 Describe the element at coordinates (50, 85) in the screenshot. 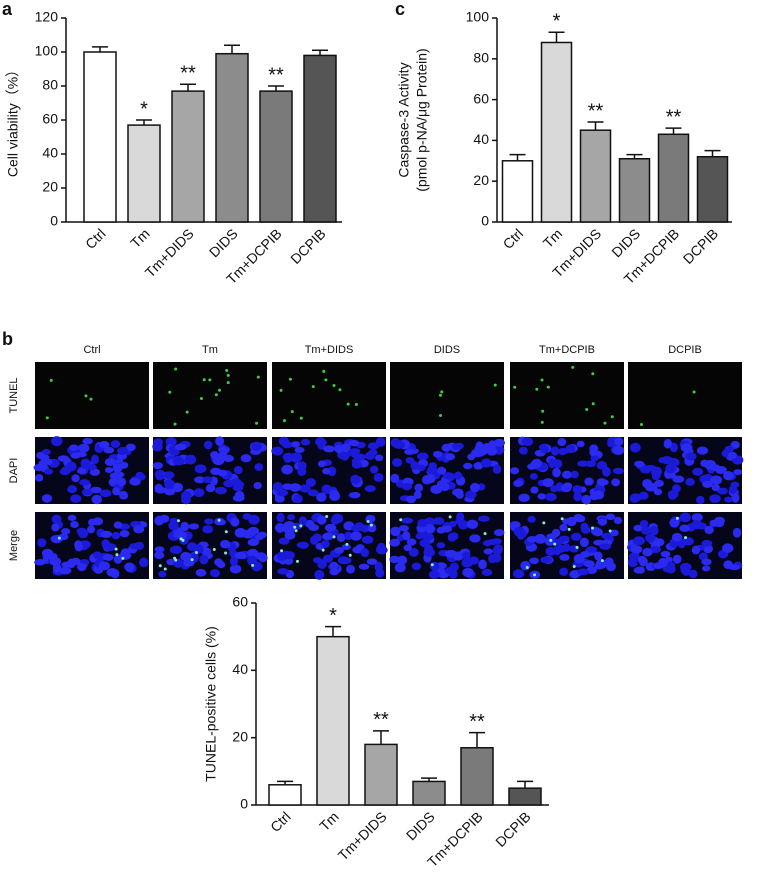

I see `y-tick-label: 80` at that location.